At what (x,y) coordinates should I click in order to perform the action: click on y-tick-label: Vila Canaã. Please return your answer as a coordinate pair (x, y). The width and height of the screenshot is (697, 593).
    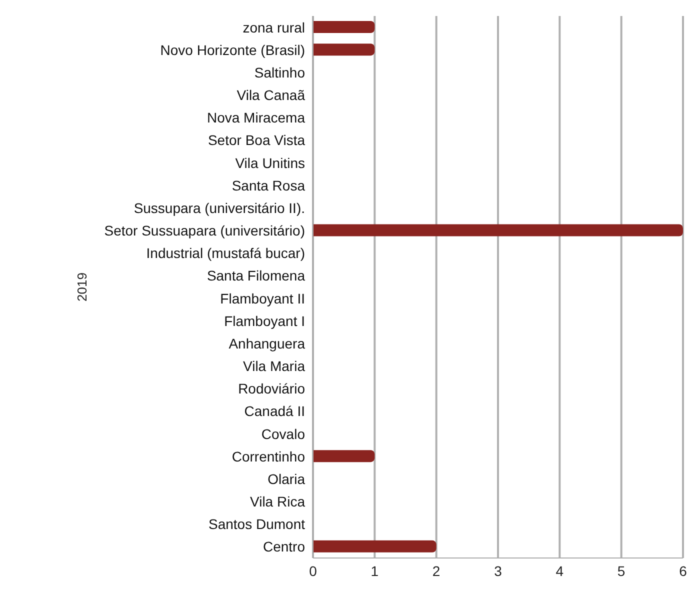
    Looking at the image, I should click on (271, 95).